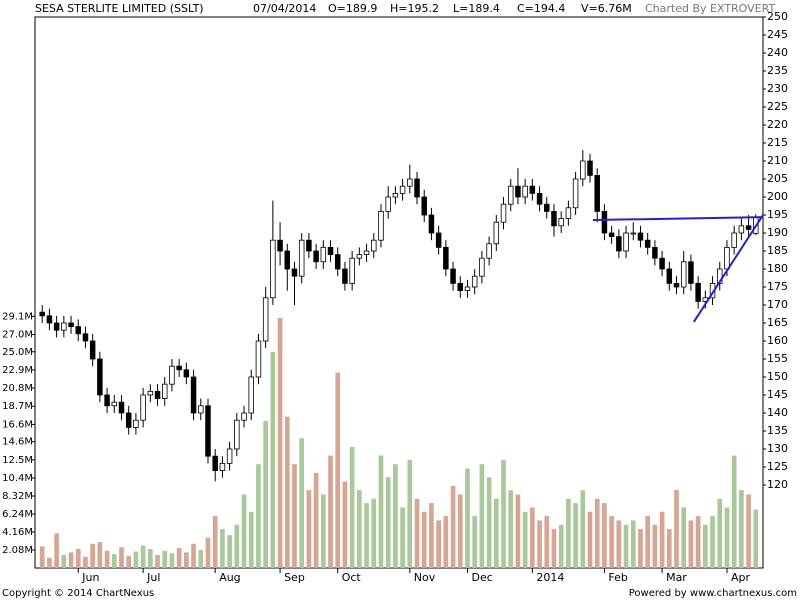 The image size is (800, 600). Describe the element at coordinates (90, 577) in the screenshot. I see `x-tick-label: Jun` at that location.